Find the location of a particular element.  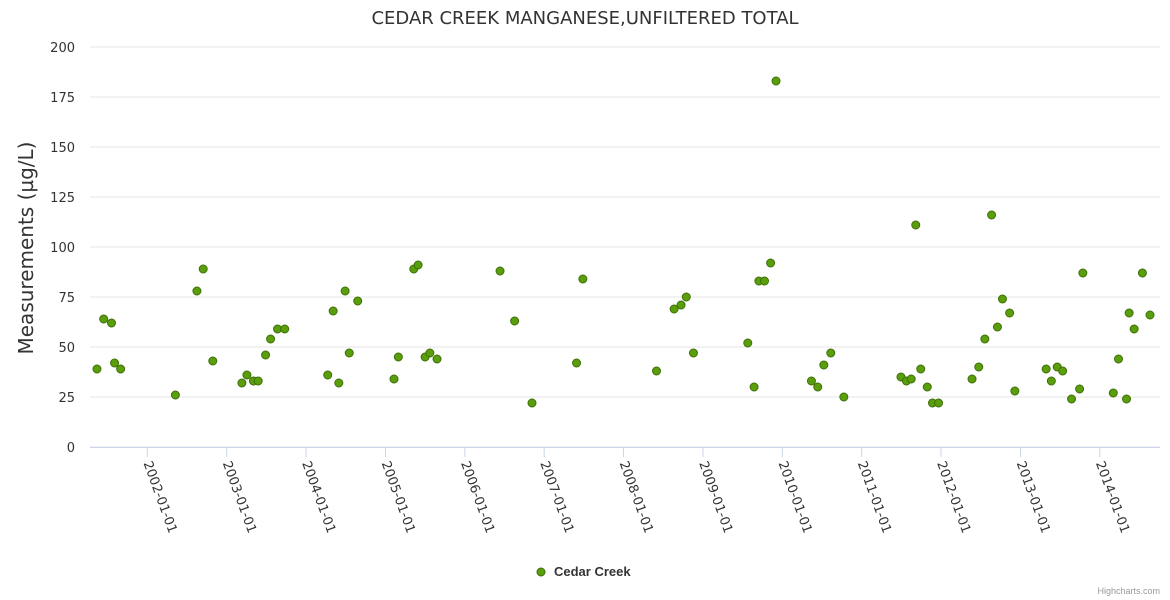

y-tick-label: 50 is located at coordinates (66, 348).